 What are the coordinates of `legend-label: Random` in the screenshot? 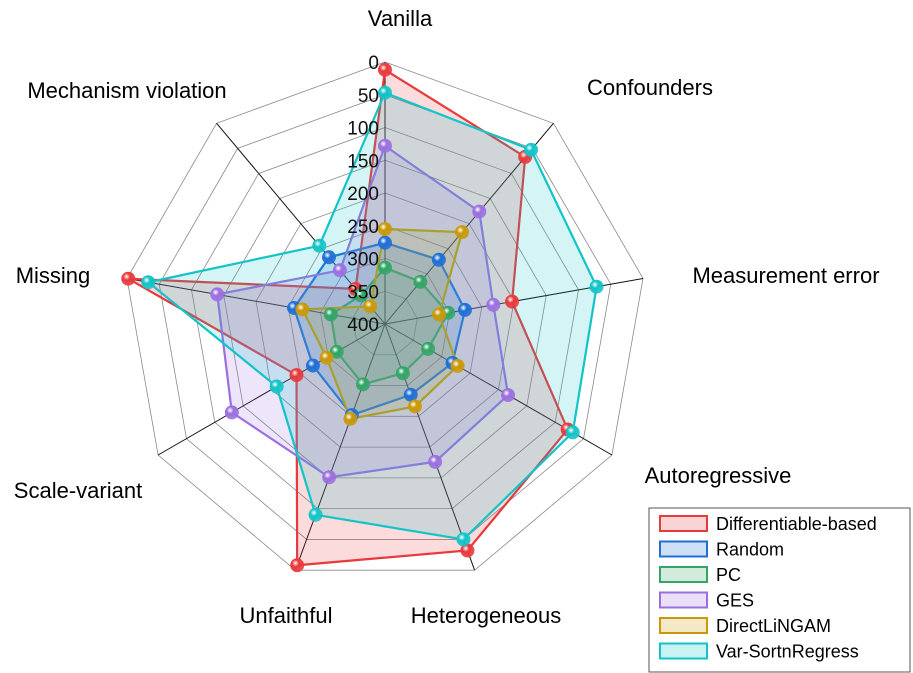 It's located at (750, 550).